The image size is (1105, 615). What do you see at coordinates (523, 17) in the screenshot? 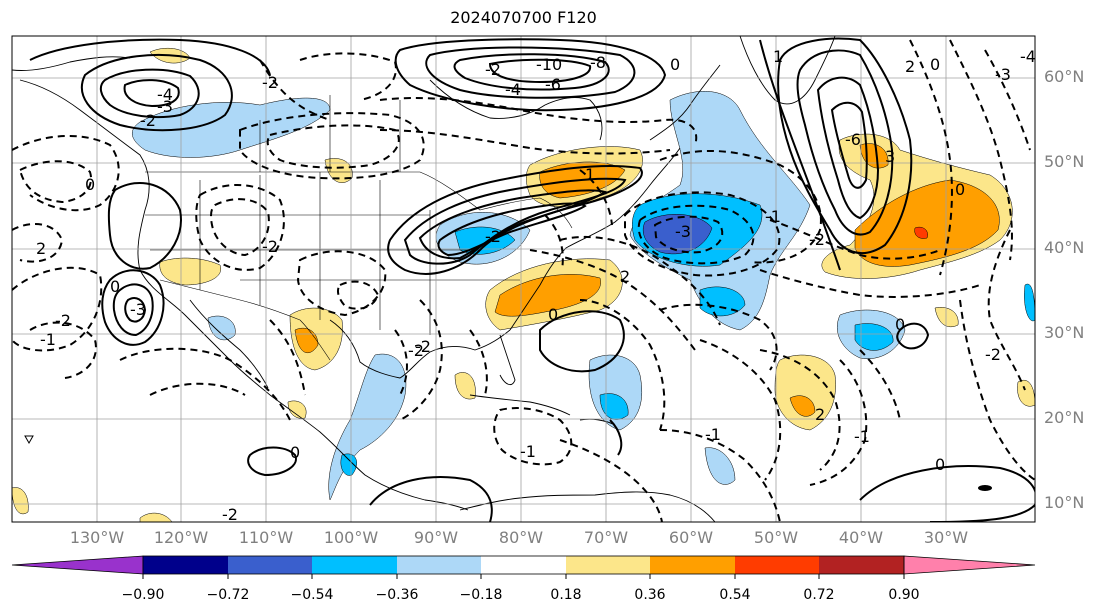
I see `map-title: 2024070700 F120` at bounding box center [523, 17].